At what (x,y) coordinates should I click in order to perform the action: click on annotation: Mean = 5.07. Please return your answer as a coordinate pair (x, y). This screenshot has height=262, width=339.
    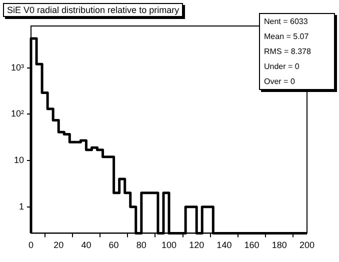
    Looking at the image, I should click on (286, 37).